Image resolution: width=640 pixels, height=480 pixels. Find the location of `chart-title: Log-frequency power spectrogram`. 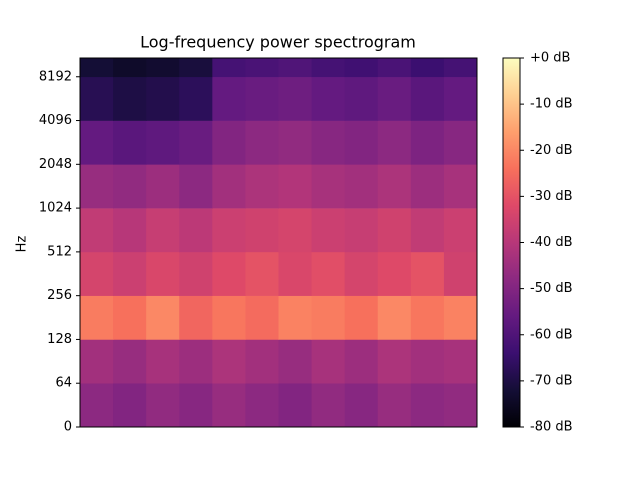

chart-title: Log-frequency power spectrogram is located at coordinates (278, 42).